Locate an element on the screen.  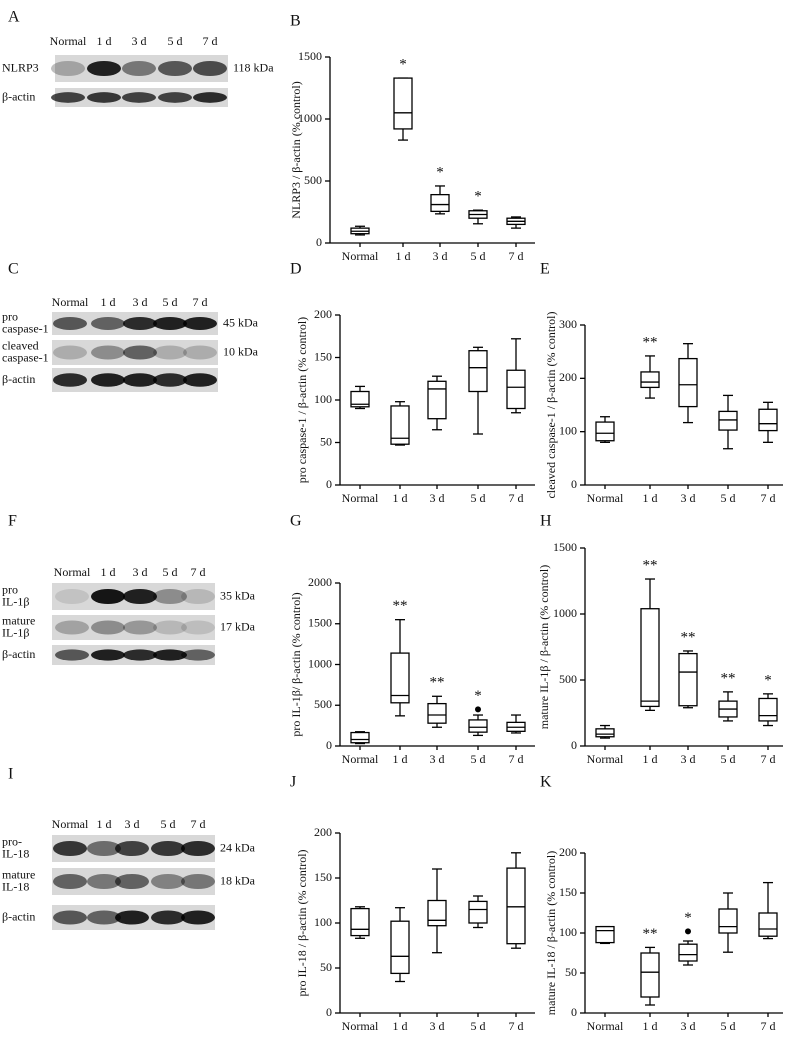
y-tick-label: 150 is located at coordinates (323, 356).